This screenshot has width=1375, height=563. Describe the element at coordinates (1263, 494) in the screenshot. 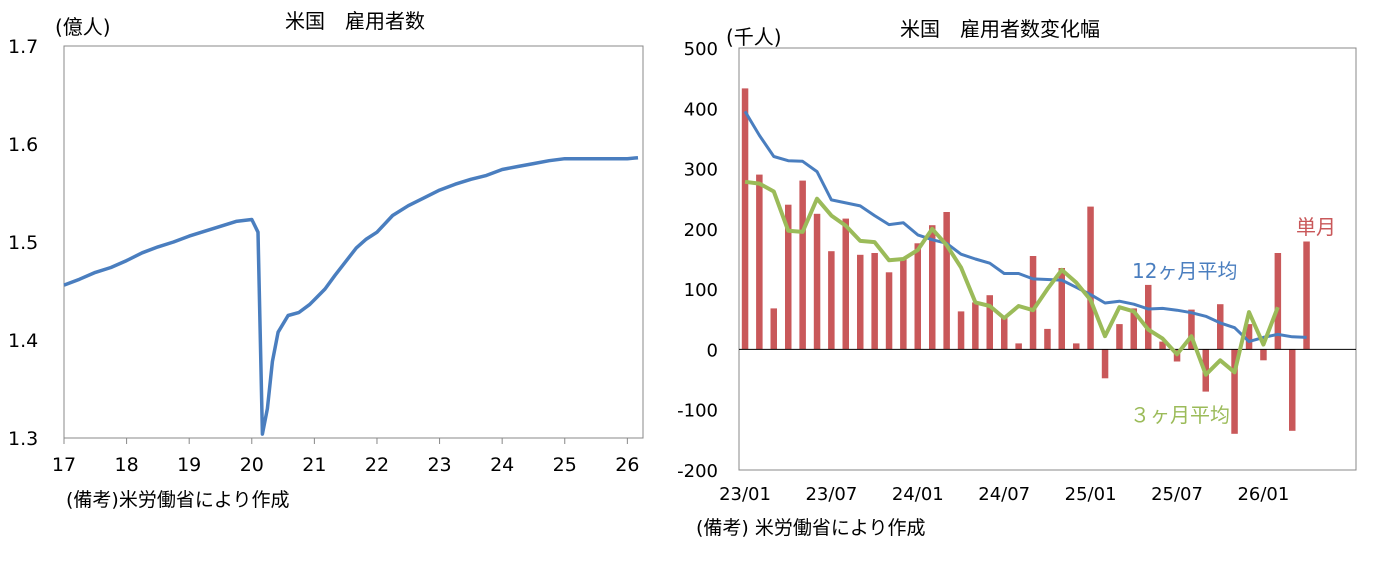

I see `right-x-tick-label: 26/01` at that location.